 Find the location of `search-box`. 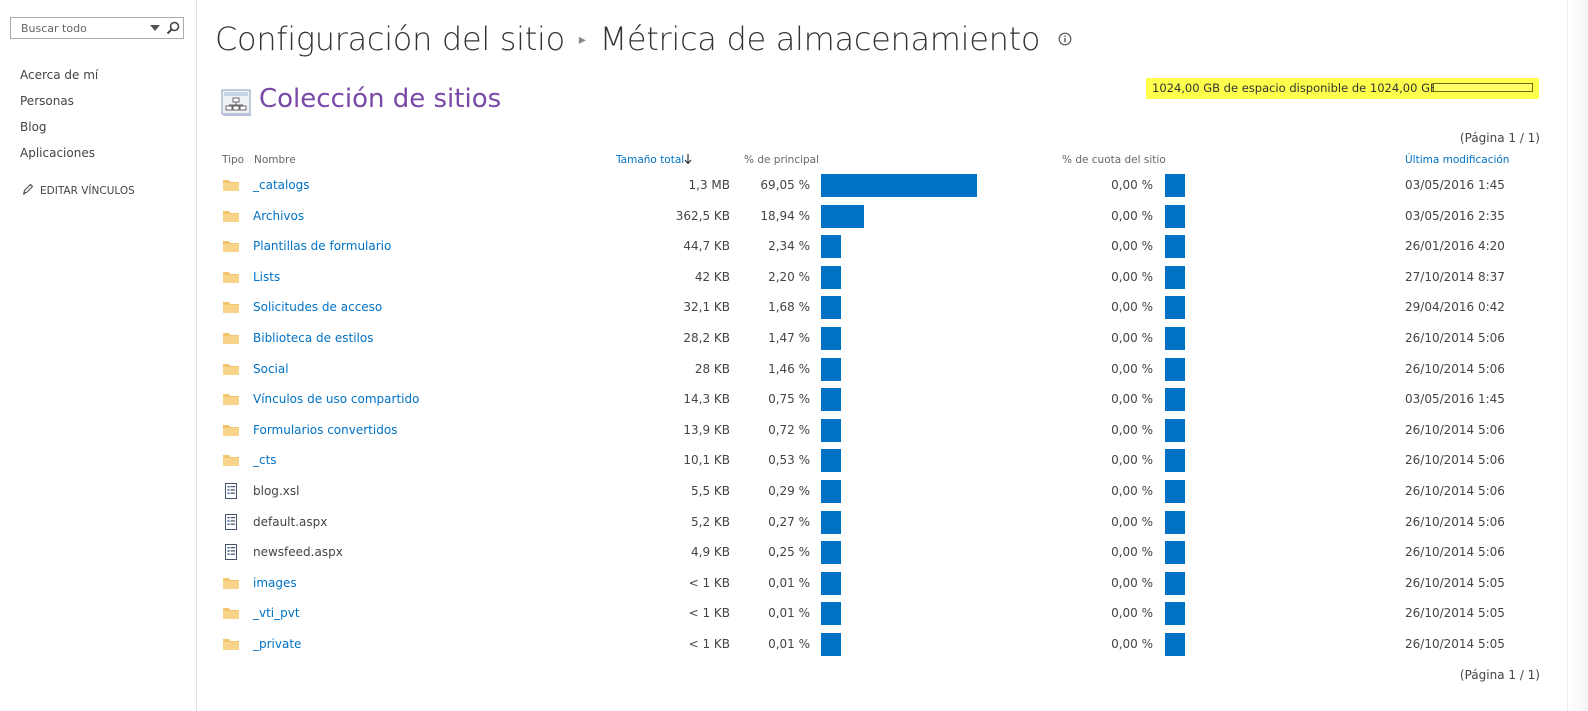

search-box is located at coordinates (97, 28).